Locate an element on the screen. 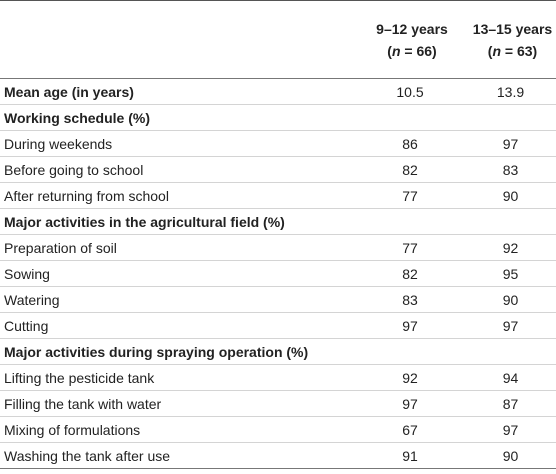 This screenshot has height=474, width=556. table-row: Sowing 82 95 is located at coordinates (278, 273).